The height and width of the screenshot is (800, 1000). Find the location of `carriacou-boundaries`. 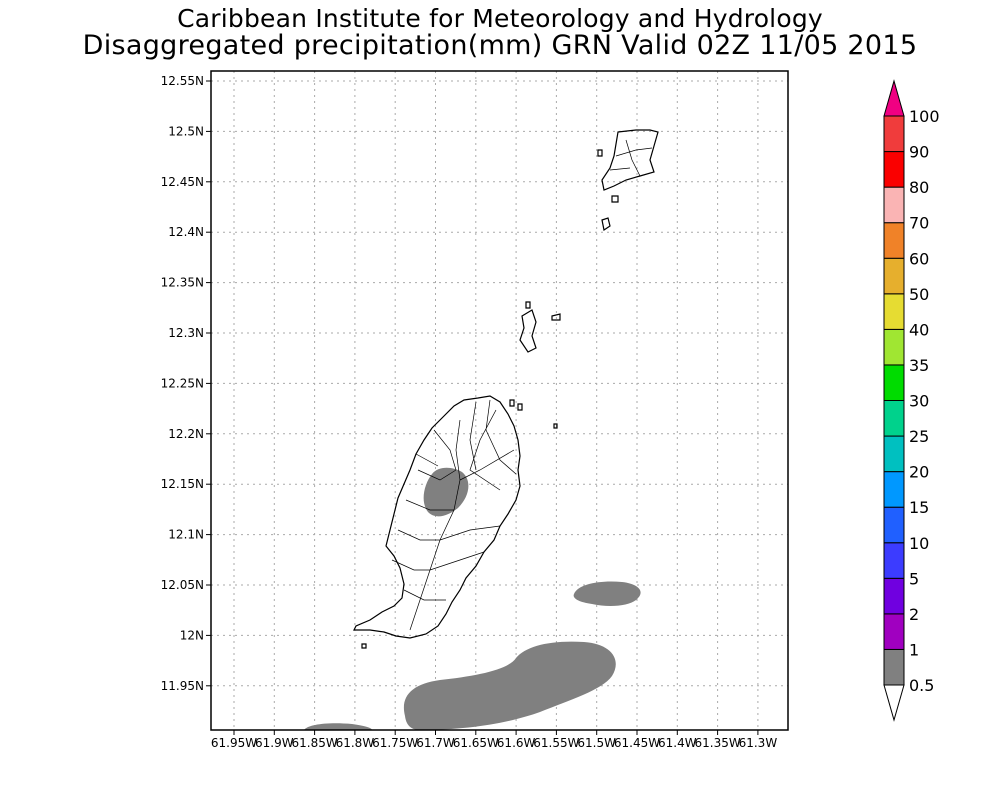

carriacou-boundaries is located at coordinates (631, 158).